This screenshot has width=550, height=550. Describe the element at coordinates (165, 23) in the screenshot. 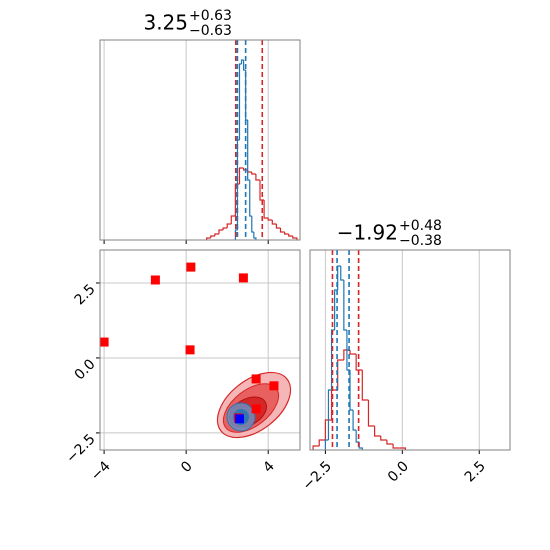

I see `title-value: 3.25` at that location.